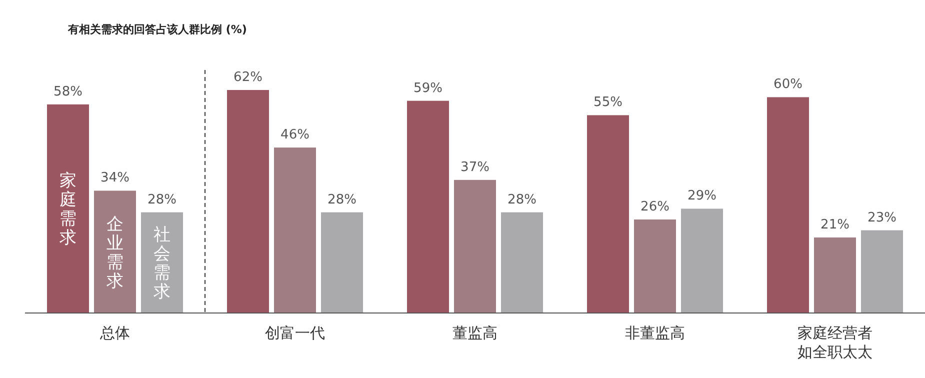 This screenshot has height=378, width=925. Describe the element at coordinates (68, 92) in the screenshot. I see `data-label: 58%` at that location.